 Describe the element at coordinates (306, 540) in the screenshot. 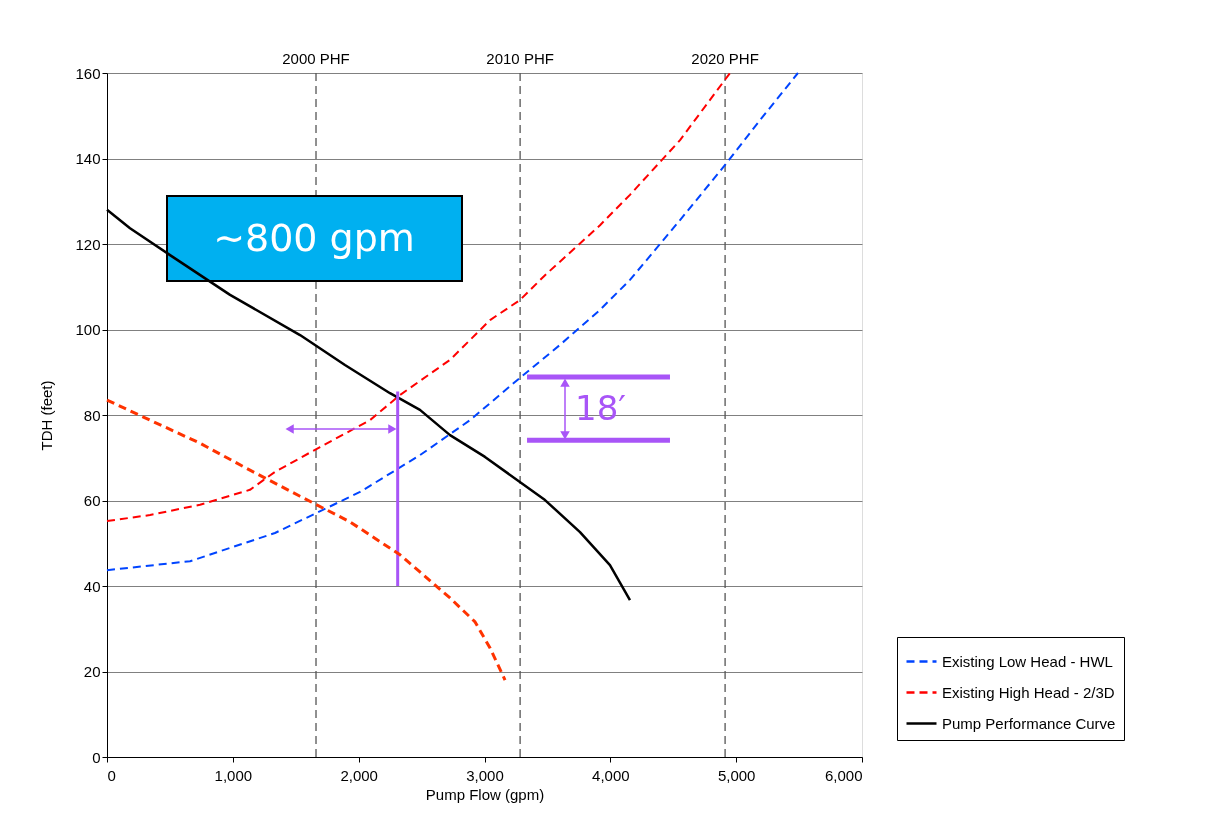

I see `line-series` at that location.